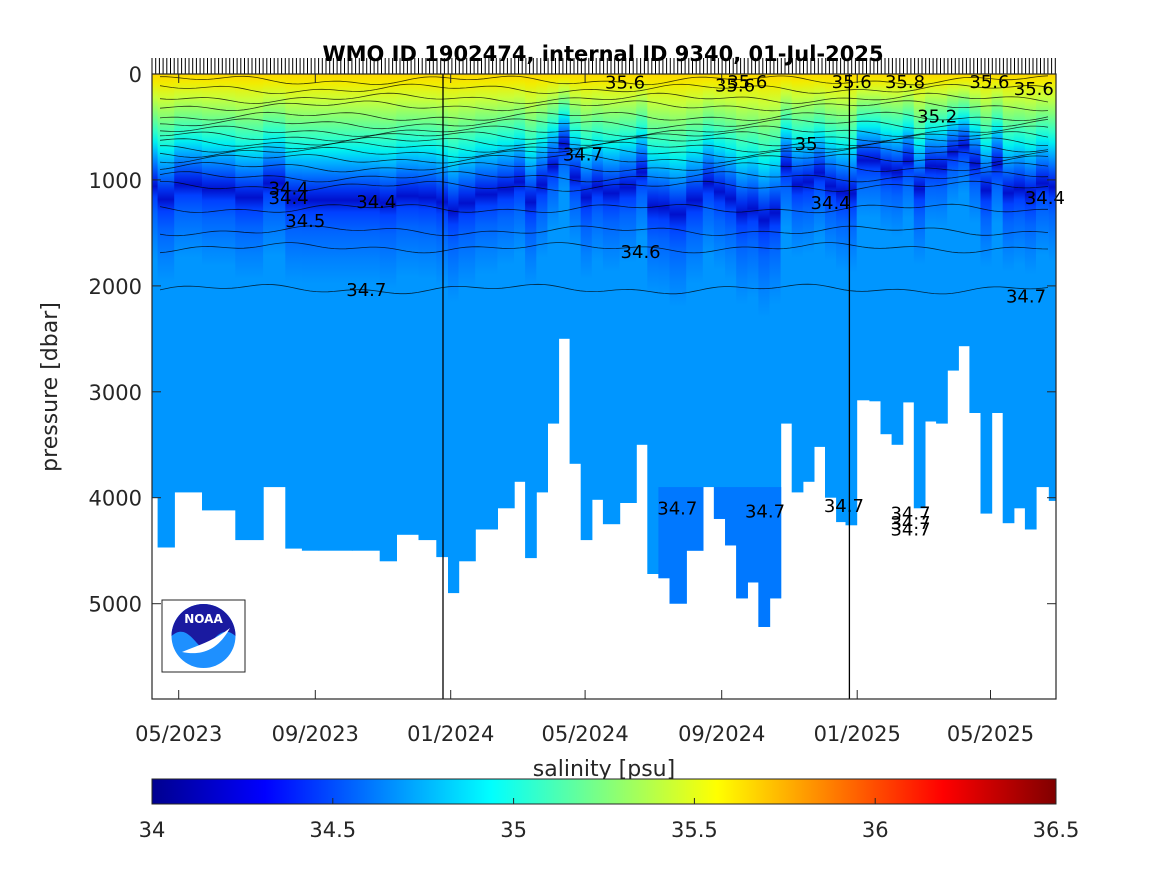 The width and height of the screenshot is (1167, 875). What do you see at coordinates (721, 734) in the screenshot?
I see `x-tick-label: 09/2024` at bounding box center [721, 734].